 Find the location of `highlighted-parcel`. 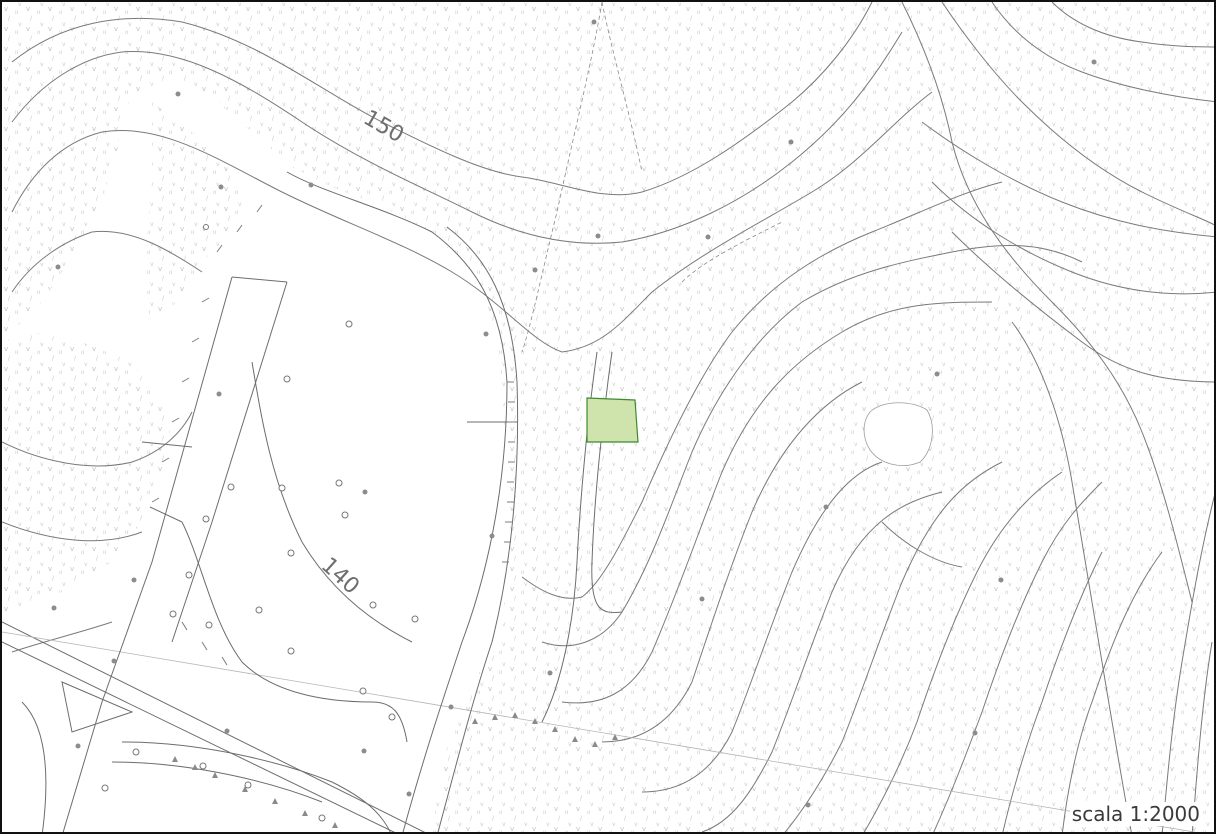

highlighted-parcel is located at coordinates (612, 420).